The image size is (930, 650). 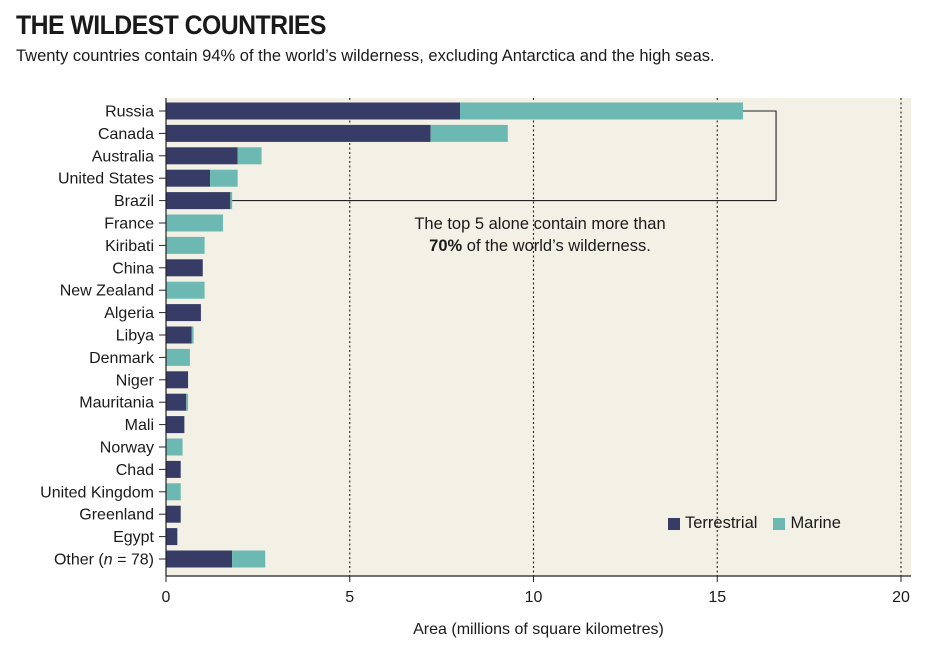 I want to click on category-label-greenland: Greenland, so click(x=116, y=515).